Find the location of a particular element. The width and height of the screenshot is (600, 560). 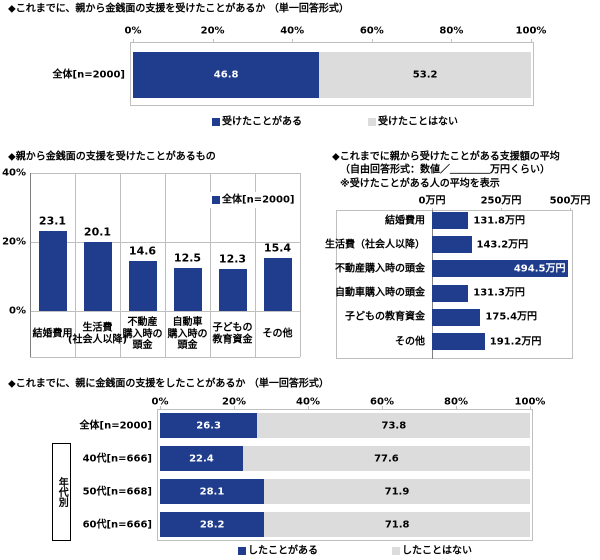

category-label: その他 is located at coordinates (410, 341).